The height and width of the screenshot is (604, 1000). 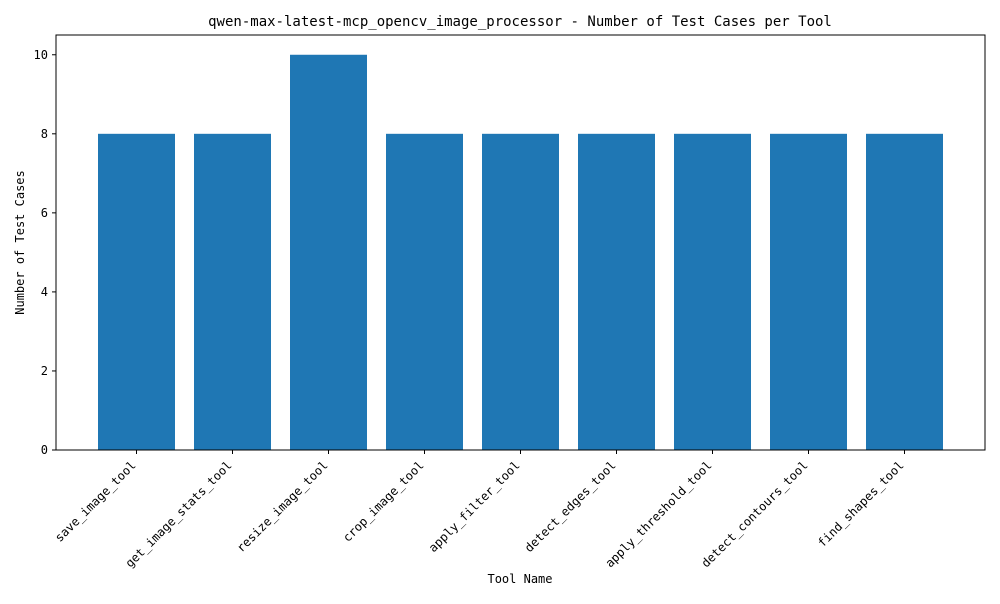 I want to click on x-axis-label: Tool Name, so click(x=519, y=579).